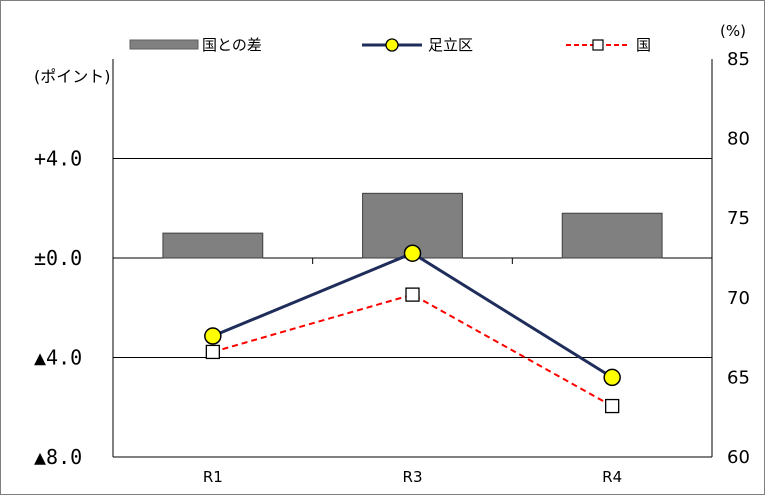 The image size is (765, 495). I want to click on point-adachi-R4, so click(612, 377).